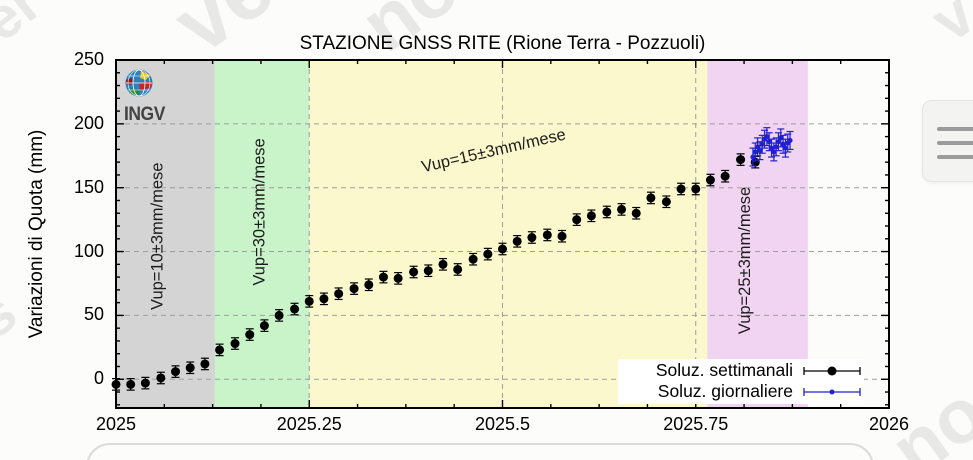  I want to click on ingv-logo: INGV, so click(149, 97).